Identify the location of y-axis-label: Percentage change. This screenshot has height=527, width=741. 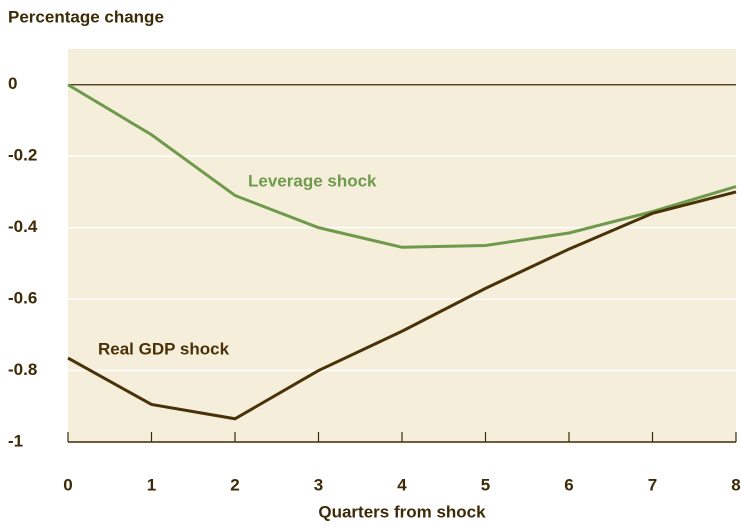
(86, 16).